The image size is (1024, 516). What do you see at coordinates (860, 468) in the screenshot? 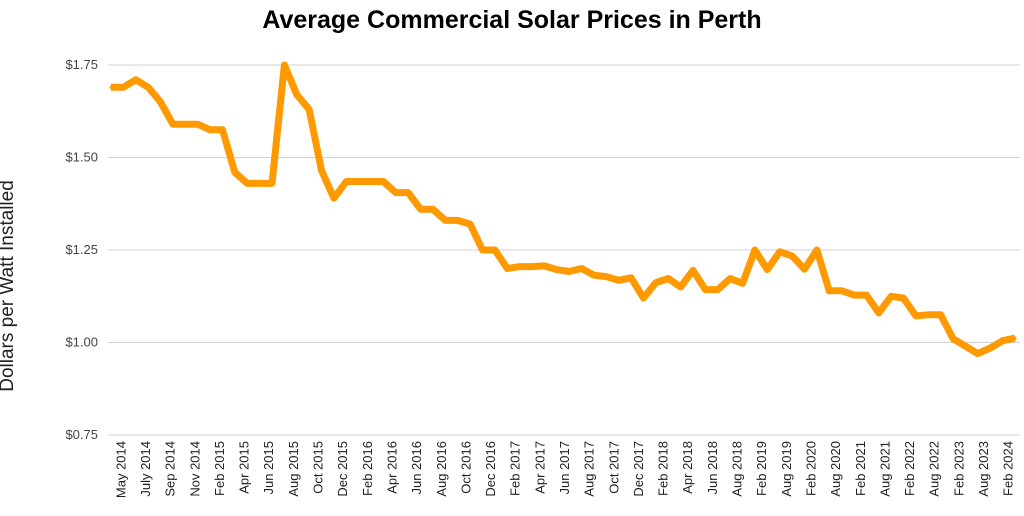
I see `x-tick-label: Feb 2021` at bounding box center [860, 468].